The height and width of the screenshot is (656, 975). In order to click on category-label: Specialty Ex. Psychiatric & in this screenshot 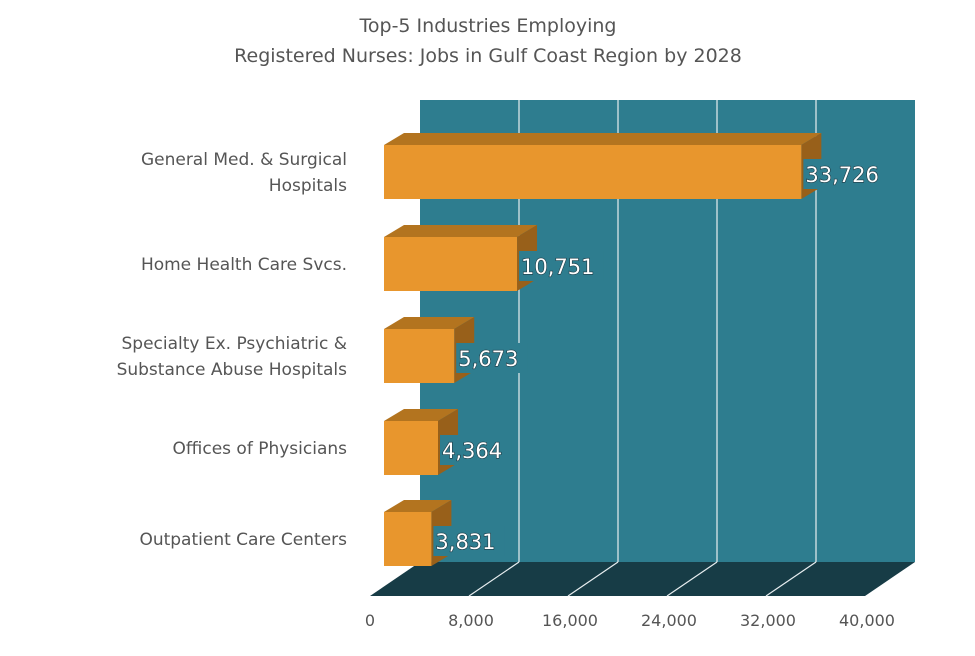, I will do `click(234, 344)`.